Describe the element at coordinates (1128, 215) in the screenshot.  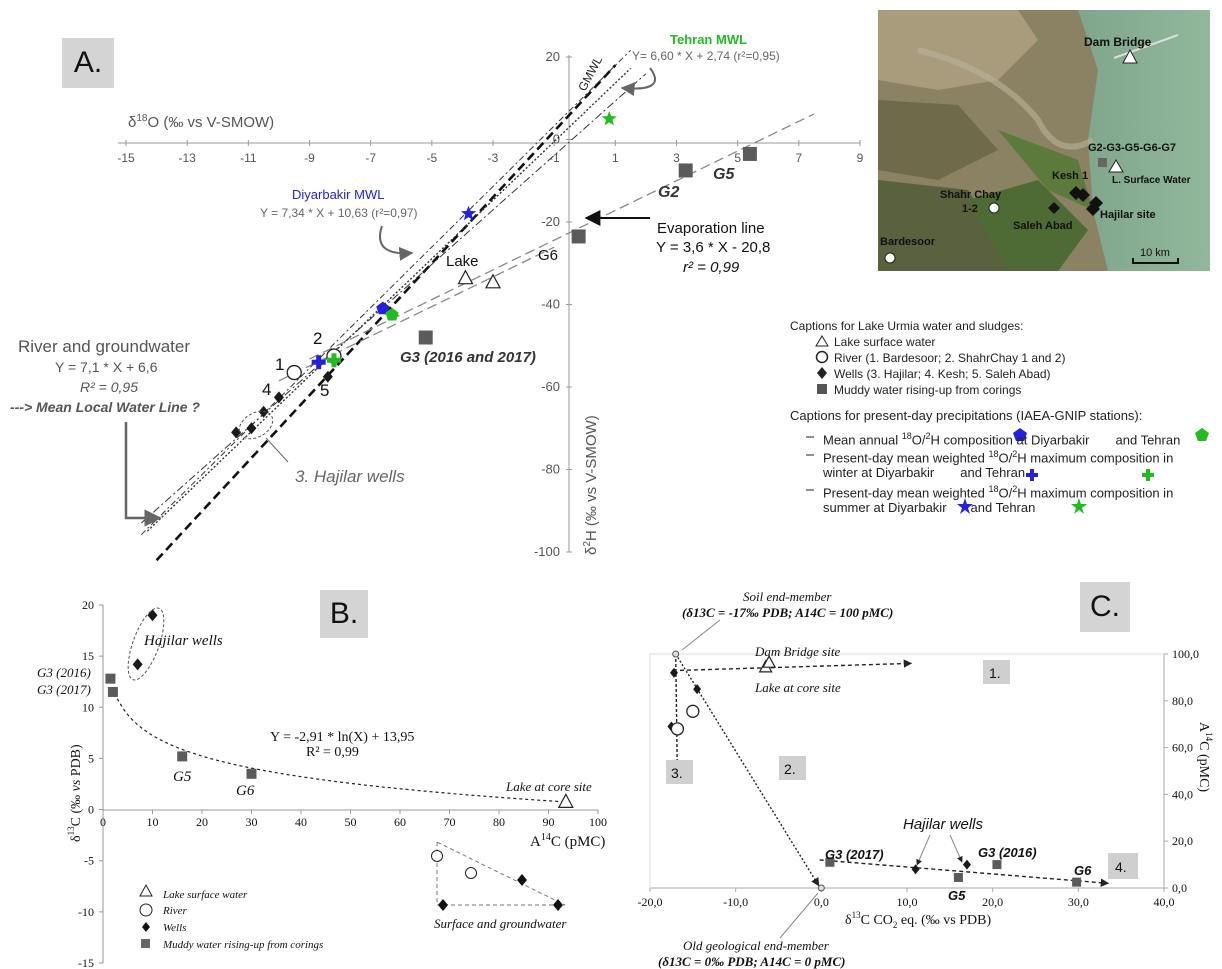
I see `map-hajilar-label: Hajilar site` at that location.